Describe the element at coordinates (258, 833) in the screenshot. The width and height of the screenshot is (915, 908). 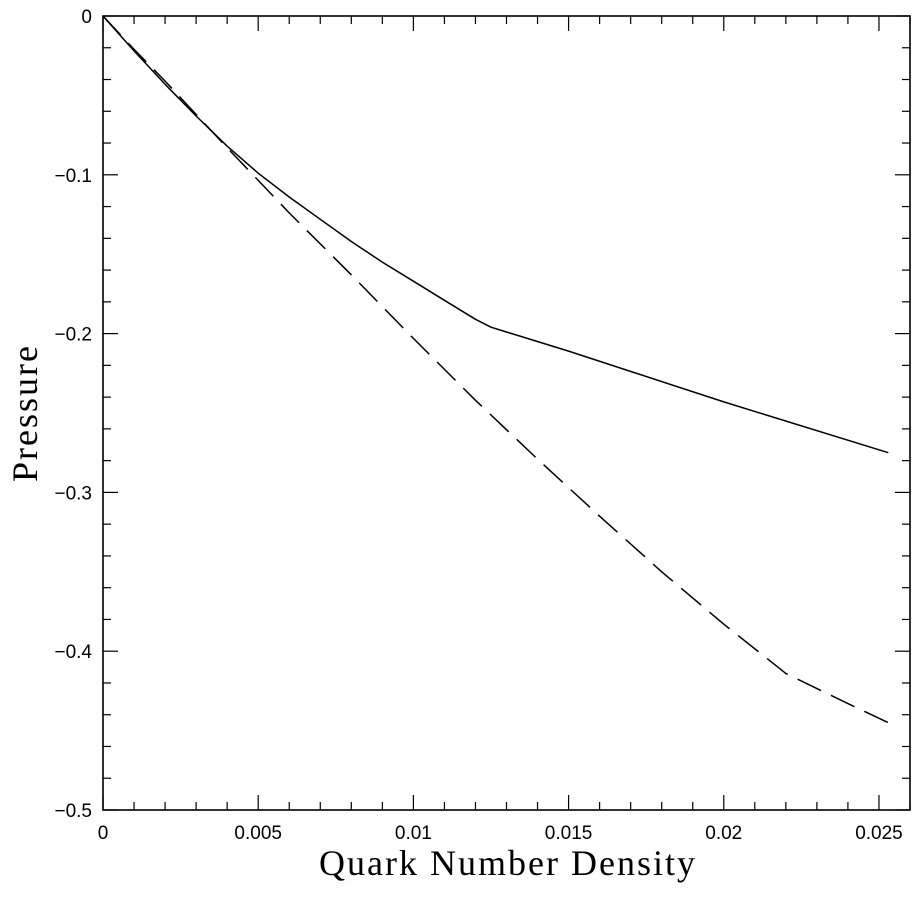
I see `x-tick-label: 0.005` at that location.